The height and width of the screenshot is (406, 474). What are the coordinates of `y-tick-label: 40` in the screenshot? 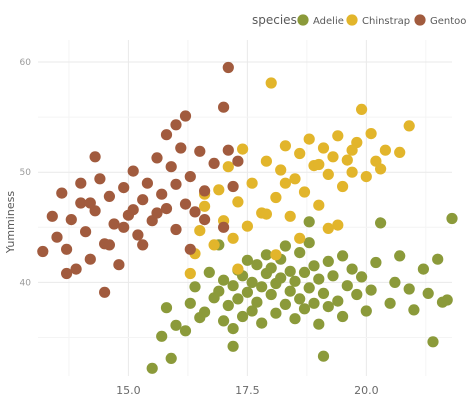 It's located at (26, 283).